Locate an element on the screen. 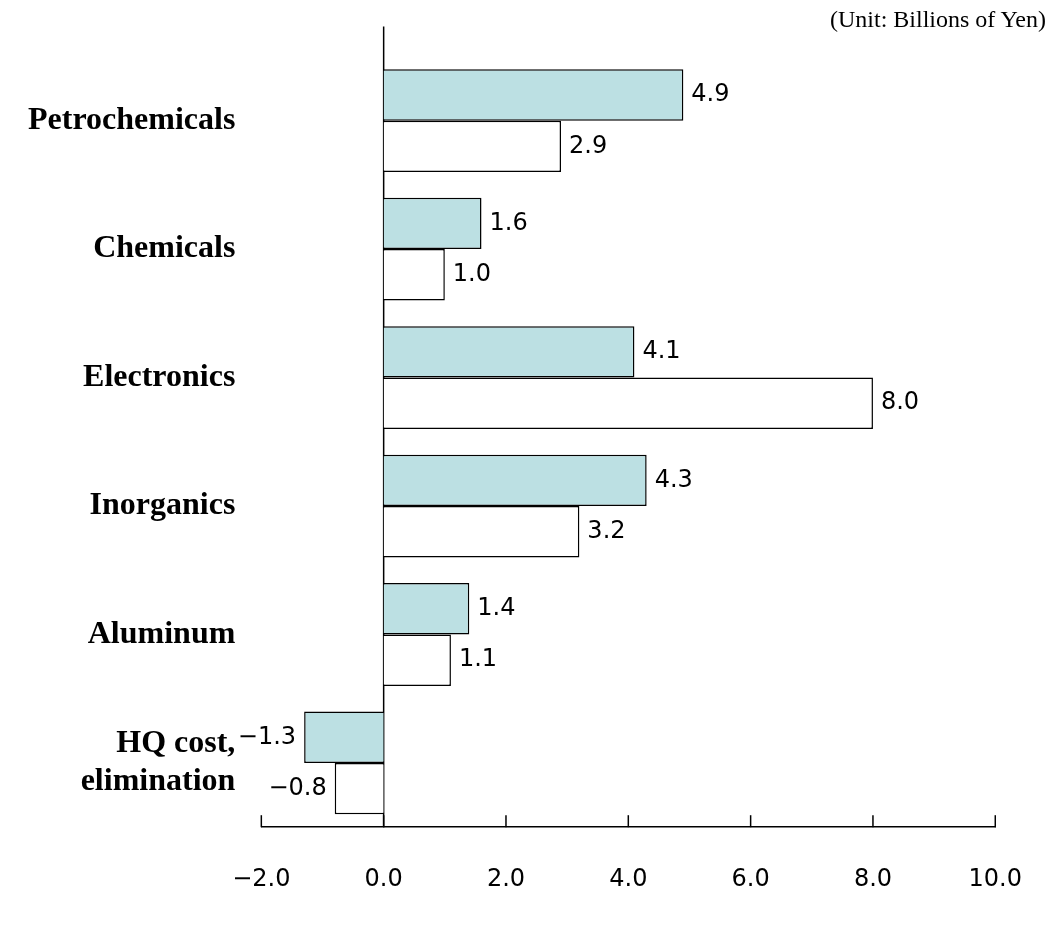  x-tick-label: 0.0 is located at coordinates (383, 877).